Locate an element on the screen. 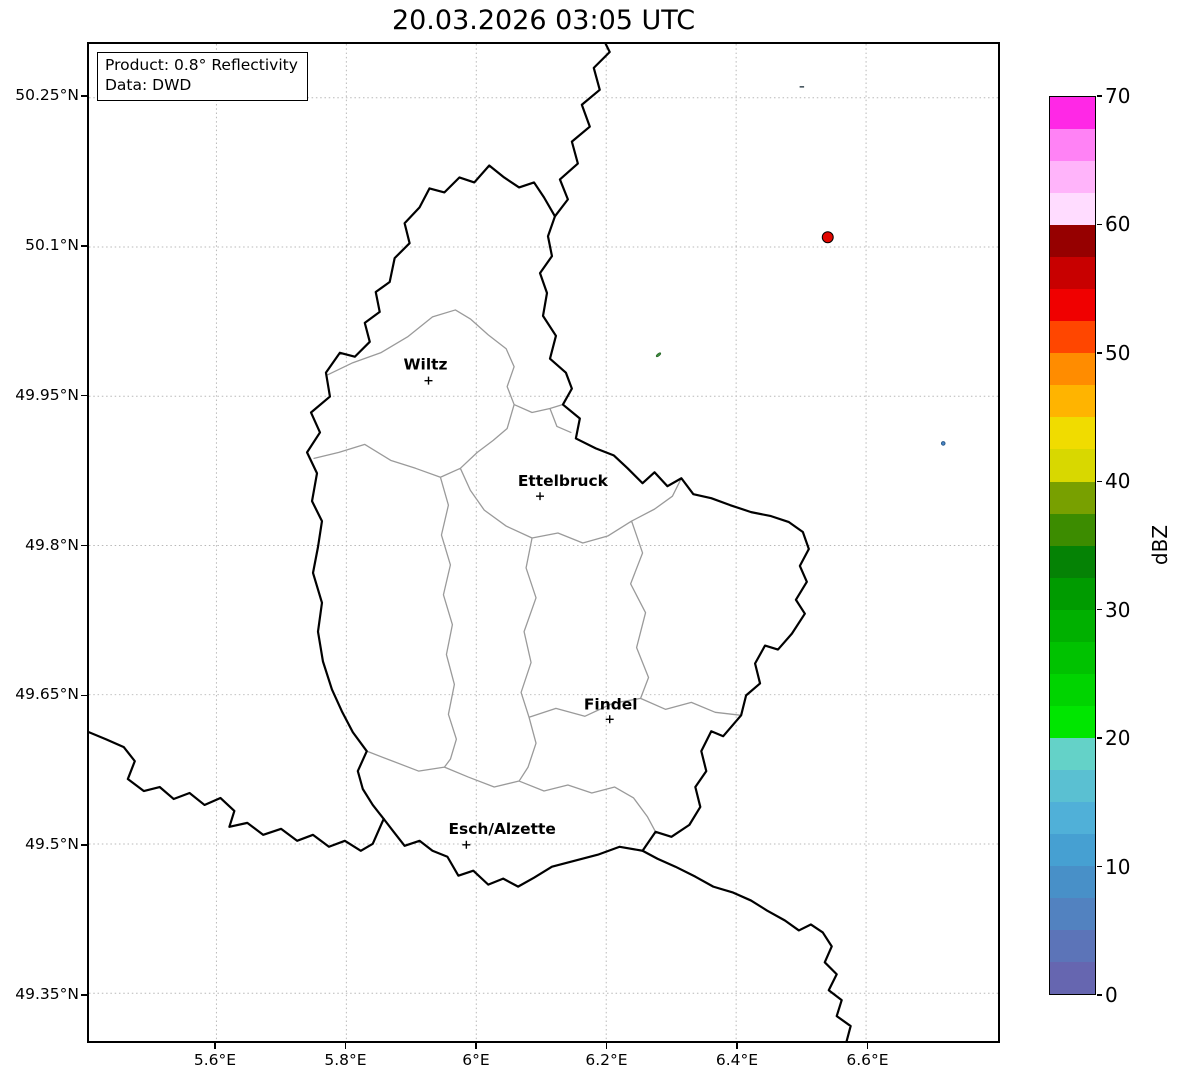 The width and height of the screenshot is (1184, 1081). x-tick-label: 5.8°E is located at coordinates (345, 1060).